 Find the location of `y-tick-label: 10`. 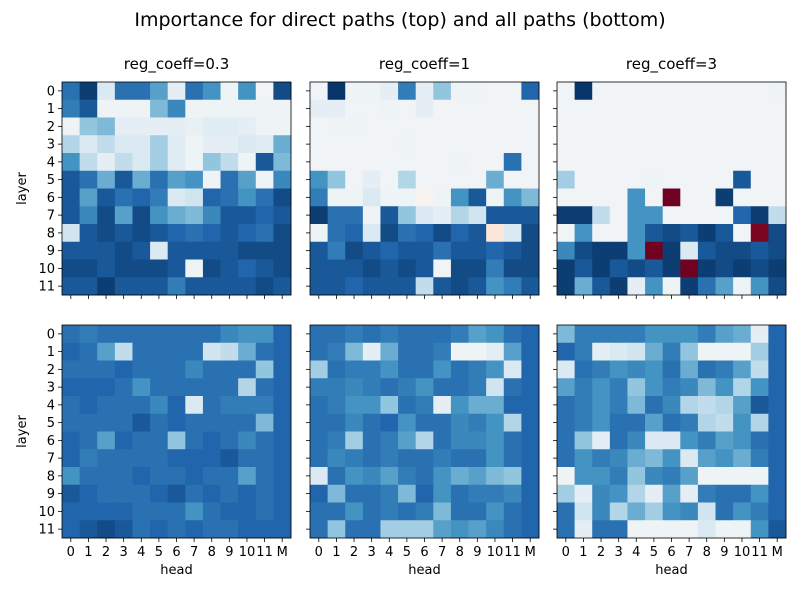

y-tick-label: 10 is located at coordinates (46, 512).